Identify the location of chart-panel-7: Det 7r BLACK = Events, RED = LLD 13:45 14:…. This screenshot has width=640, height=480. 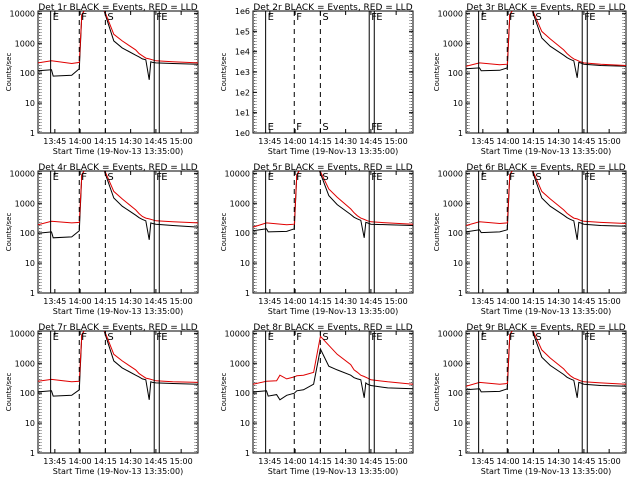
(102, 399).